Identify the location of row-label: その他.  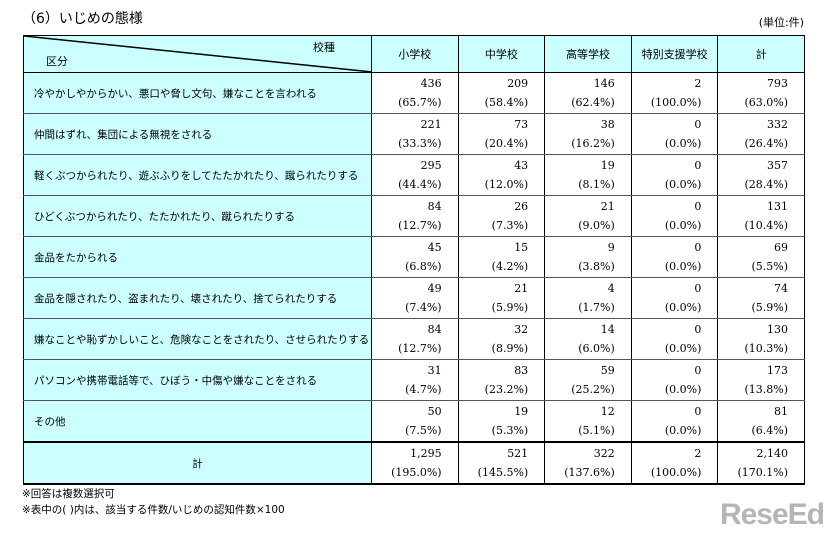
(197, 421).